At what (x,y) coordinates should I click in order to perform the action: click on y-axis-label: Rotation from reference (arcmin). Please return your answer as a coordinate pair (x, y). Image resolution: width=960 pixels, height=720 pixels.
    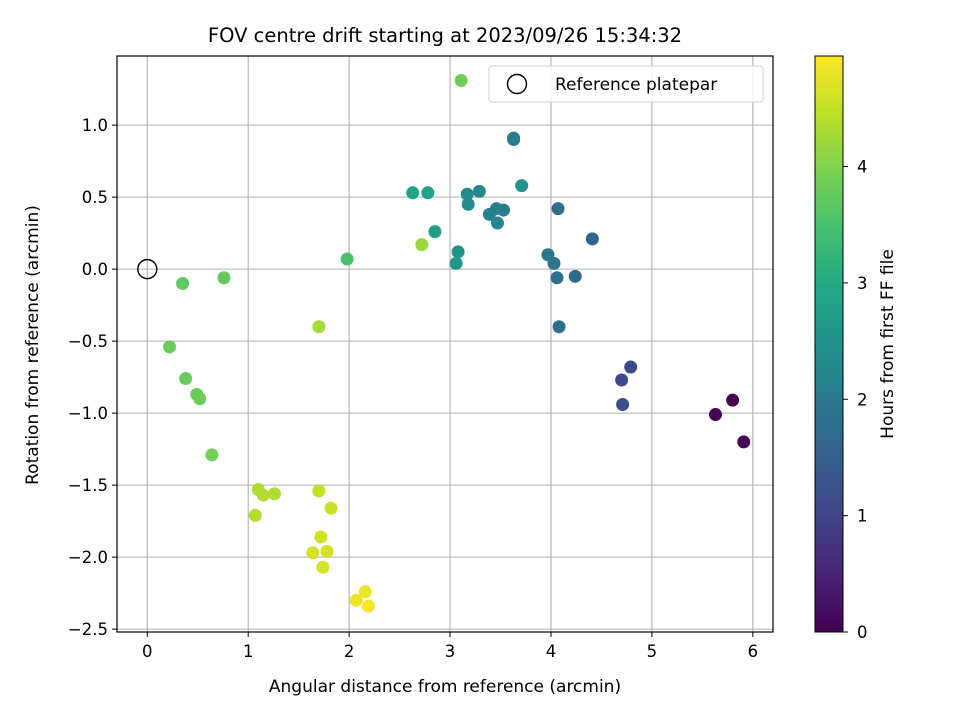
    Looking at the image, I should click on (33, 345).